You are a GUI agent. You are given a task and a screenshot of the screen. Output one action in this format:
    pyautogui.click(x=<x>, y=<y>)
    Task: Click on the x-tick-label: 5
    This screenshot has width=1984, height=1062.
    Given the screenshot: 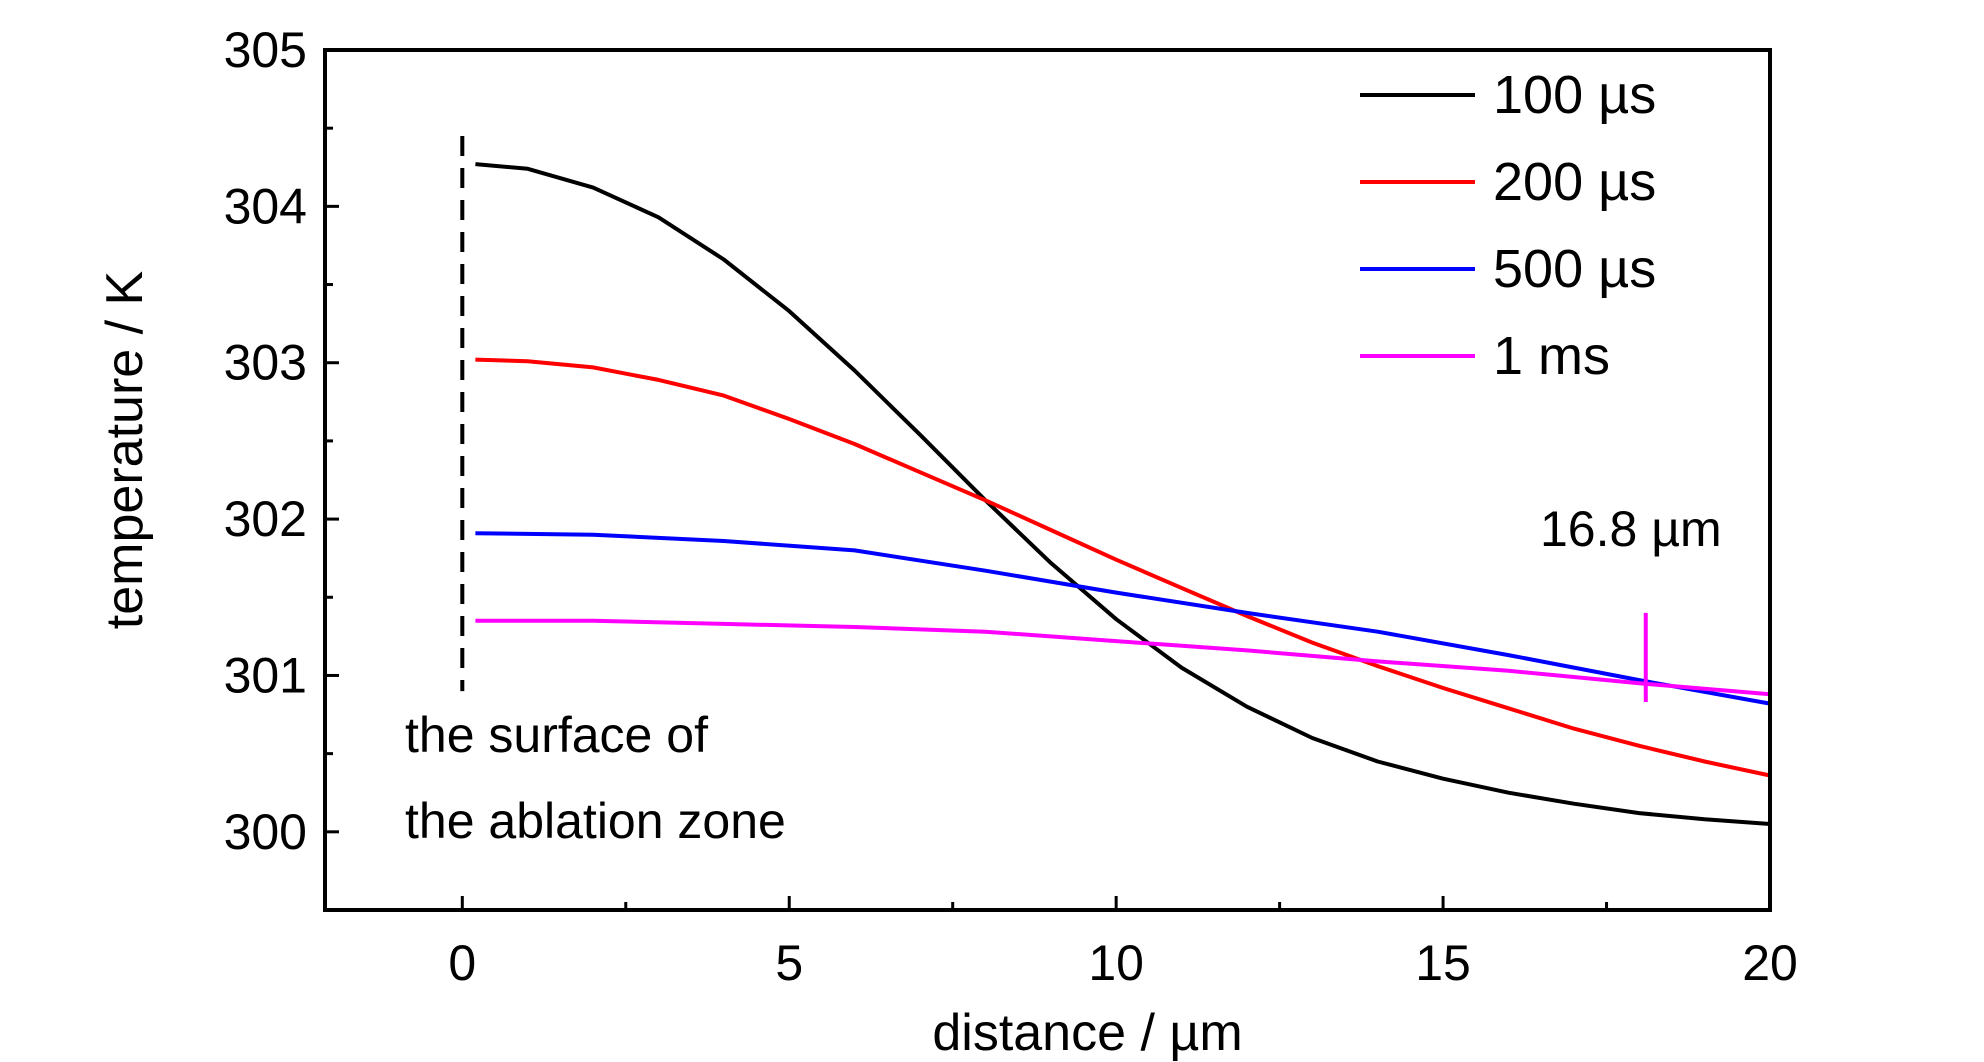 What is the action you would take?
    pyautogui.click(x=789, y=963)
    